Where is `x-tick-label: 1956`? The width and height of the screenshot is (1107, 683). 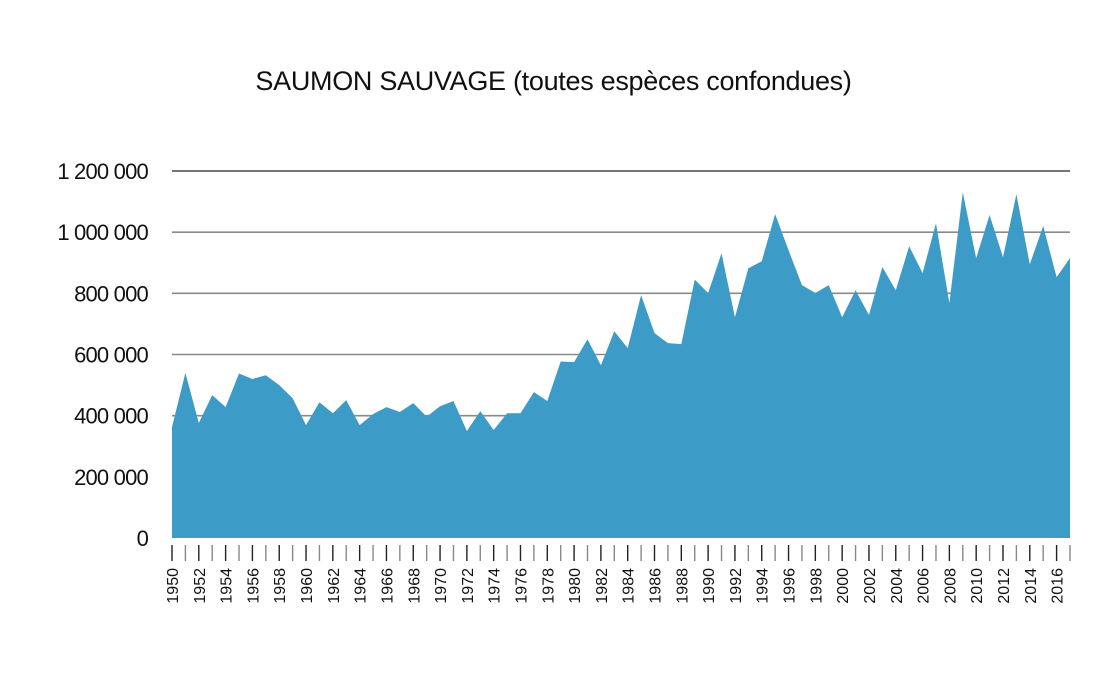
x-tick-label: 1956 is located at coordinates (253, 586).